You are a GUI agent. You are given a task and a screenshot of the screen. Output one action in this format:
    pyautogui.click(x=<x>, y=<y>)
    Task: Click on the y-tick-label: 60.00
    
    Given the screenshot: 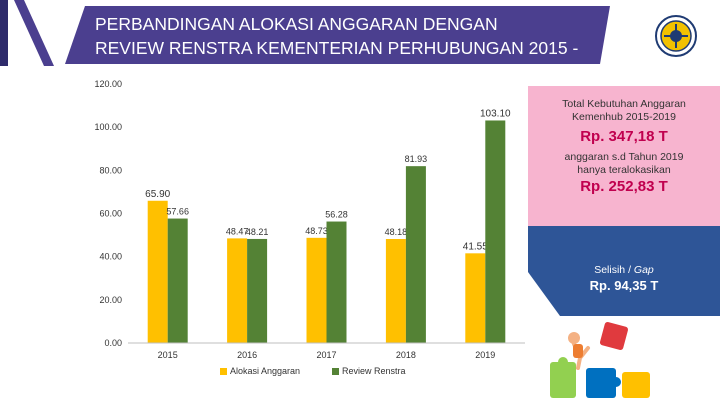 What is the action you would take?
    pyautogui.click(x=110, y=214)
    